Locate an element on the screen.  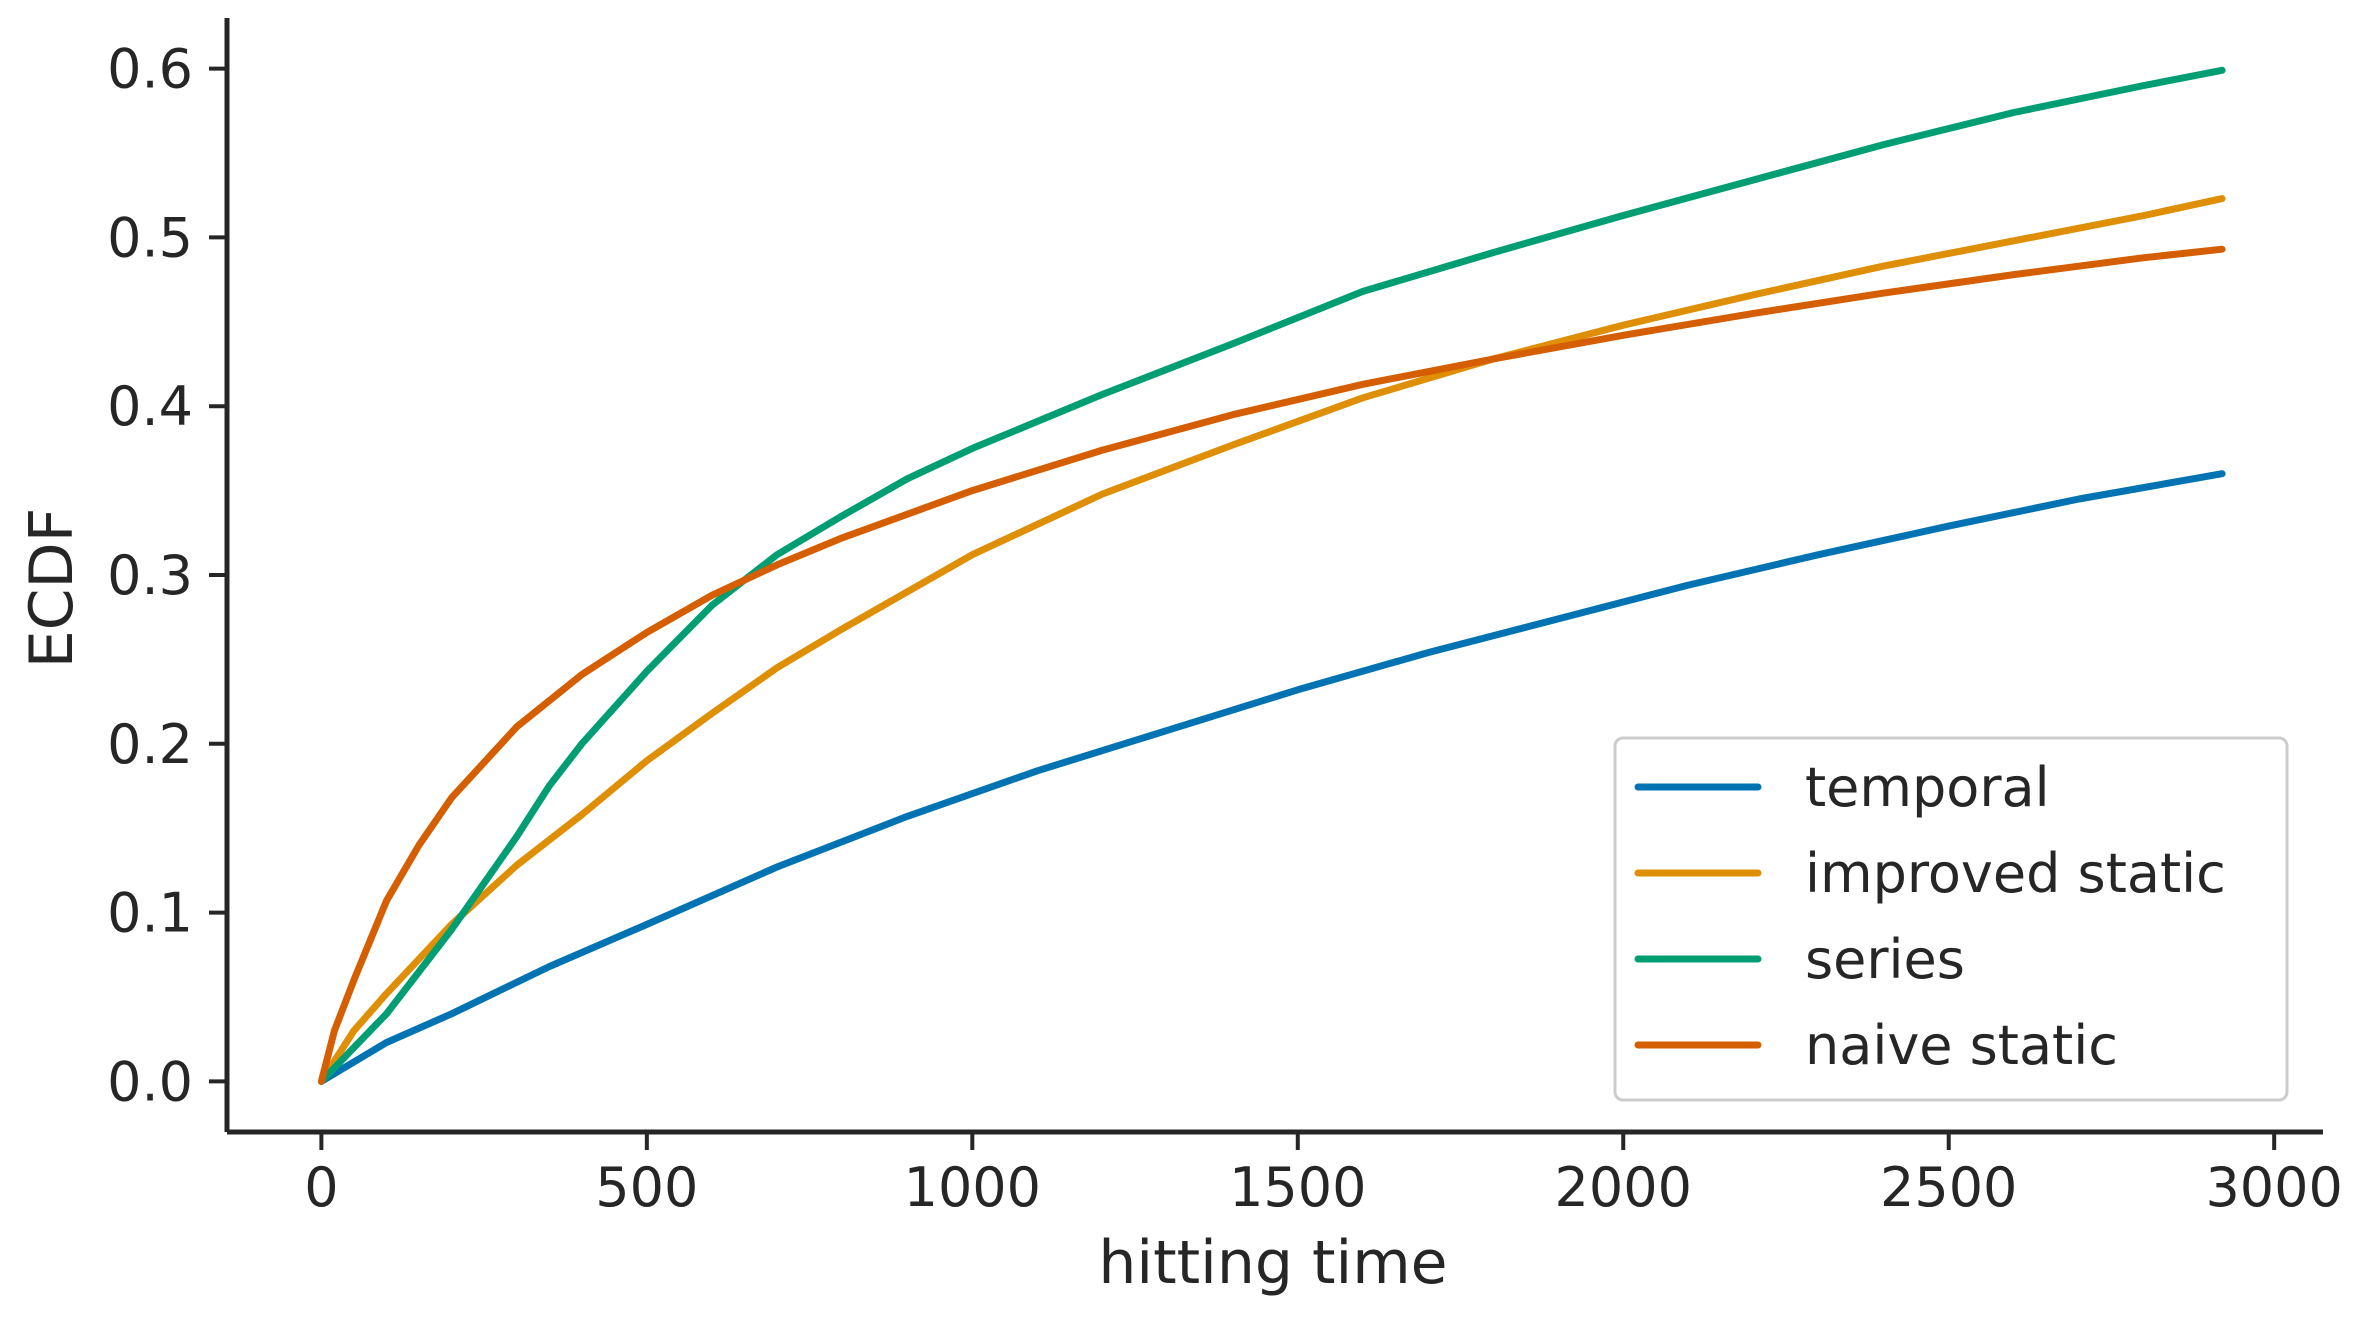
legend-label: naive static is located at coordinates (1961, 1045).